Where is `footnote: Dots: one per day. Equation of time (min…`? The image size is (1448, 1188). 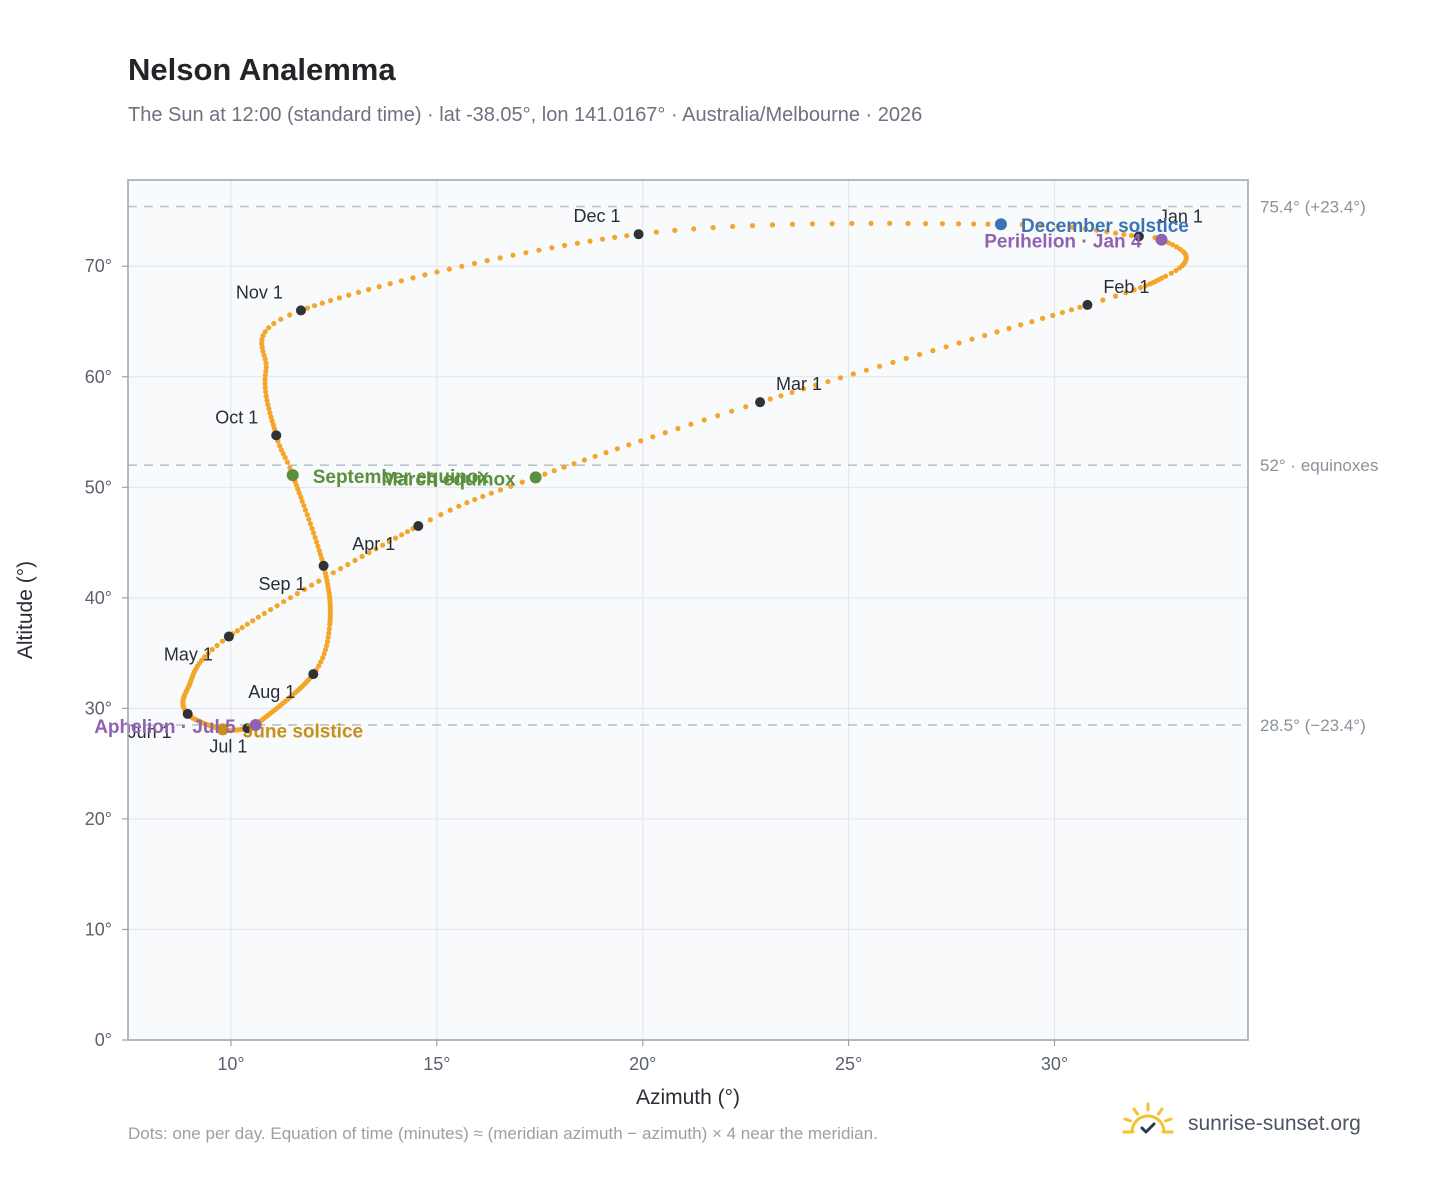
footnote: Dots: one per day. Equation of time (min… is located at coordinates (503, 1133).